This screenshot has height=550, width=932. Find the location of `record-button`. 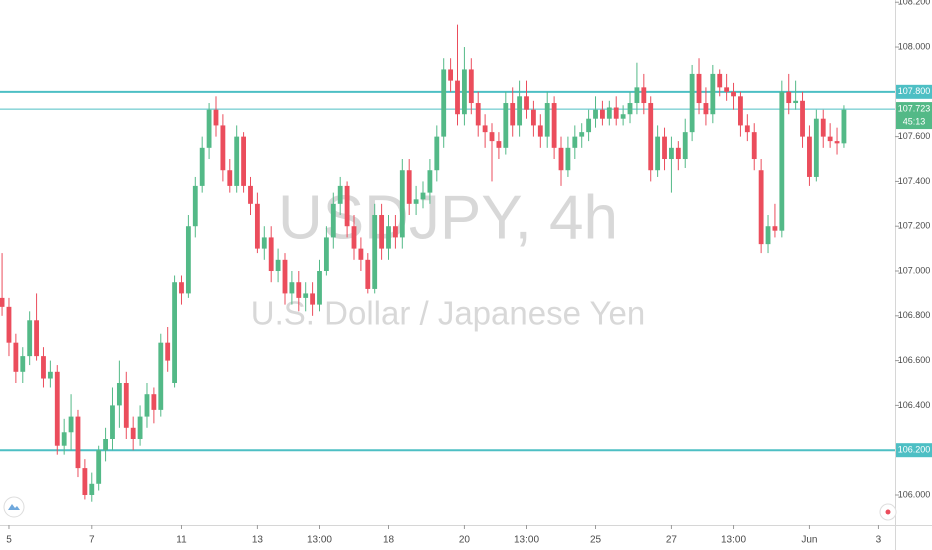

record-button is located at coordinates (888, 512).